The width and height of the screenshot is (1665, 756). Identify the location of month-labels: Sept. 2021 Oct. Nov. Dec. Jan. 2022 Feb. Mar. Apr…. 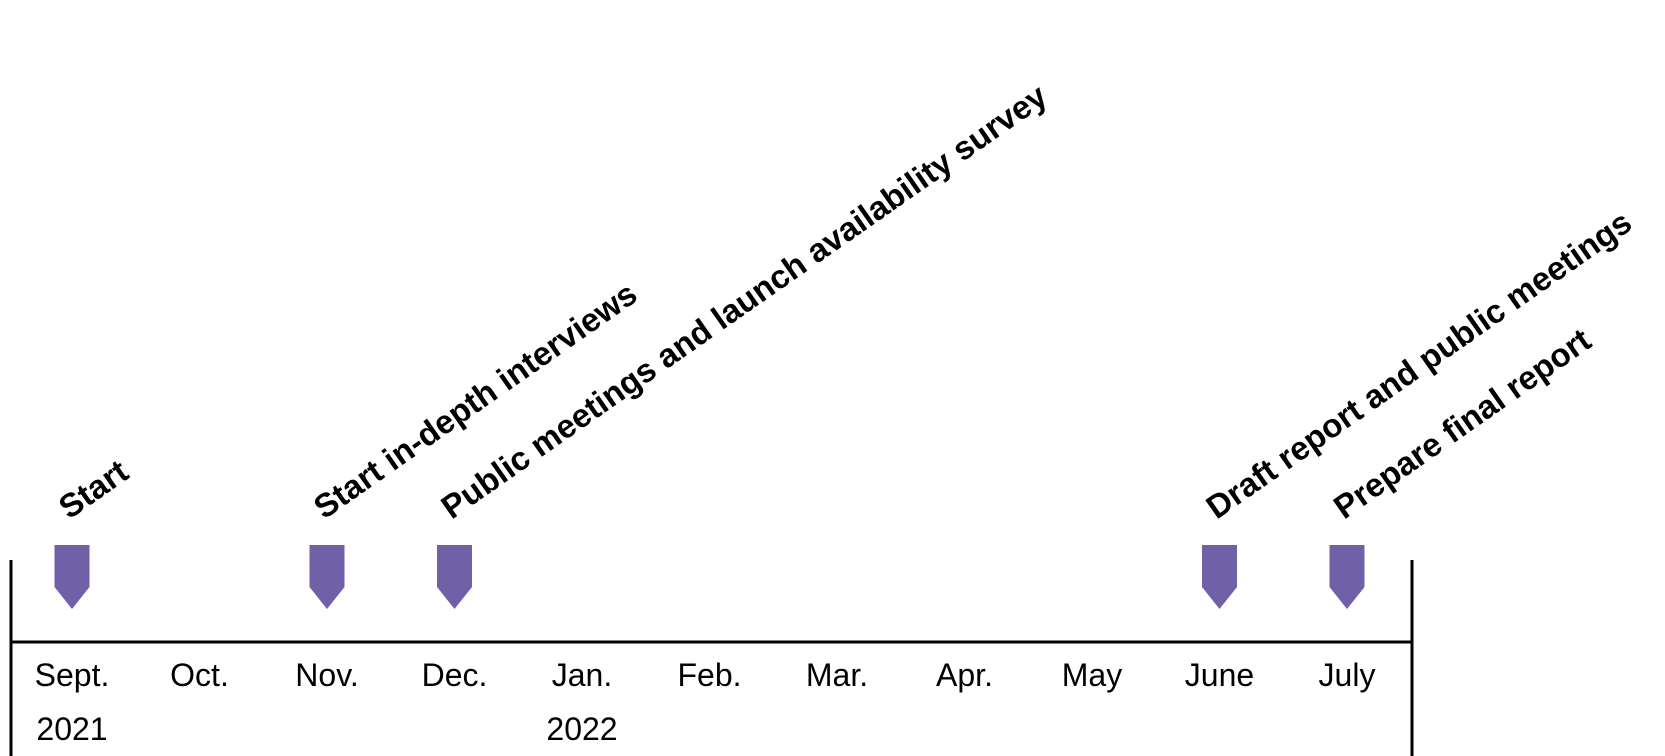
(705, 702).